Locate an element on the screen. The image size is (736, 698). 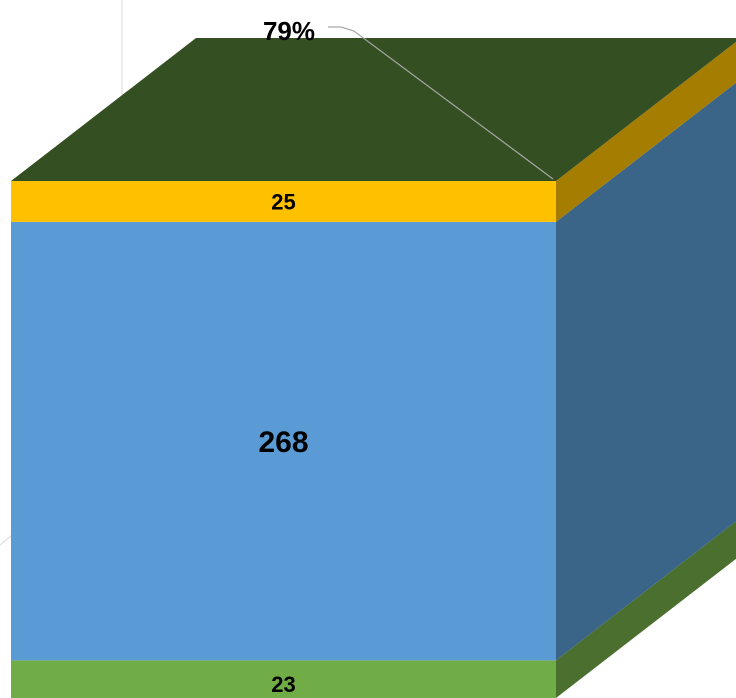
annotation-label: 79% is located at coordinates (289, 31).